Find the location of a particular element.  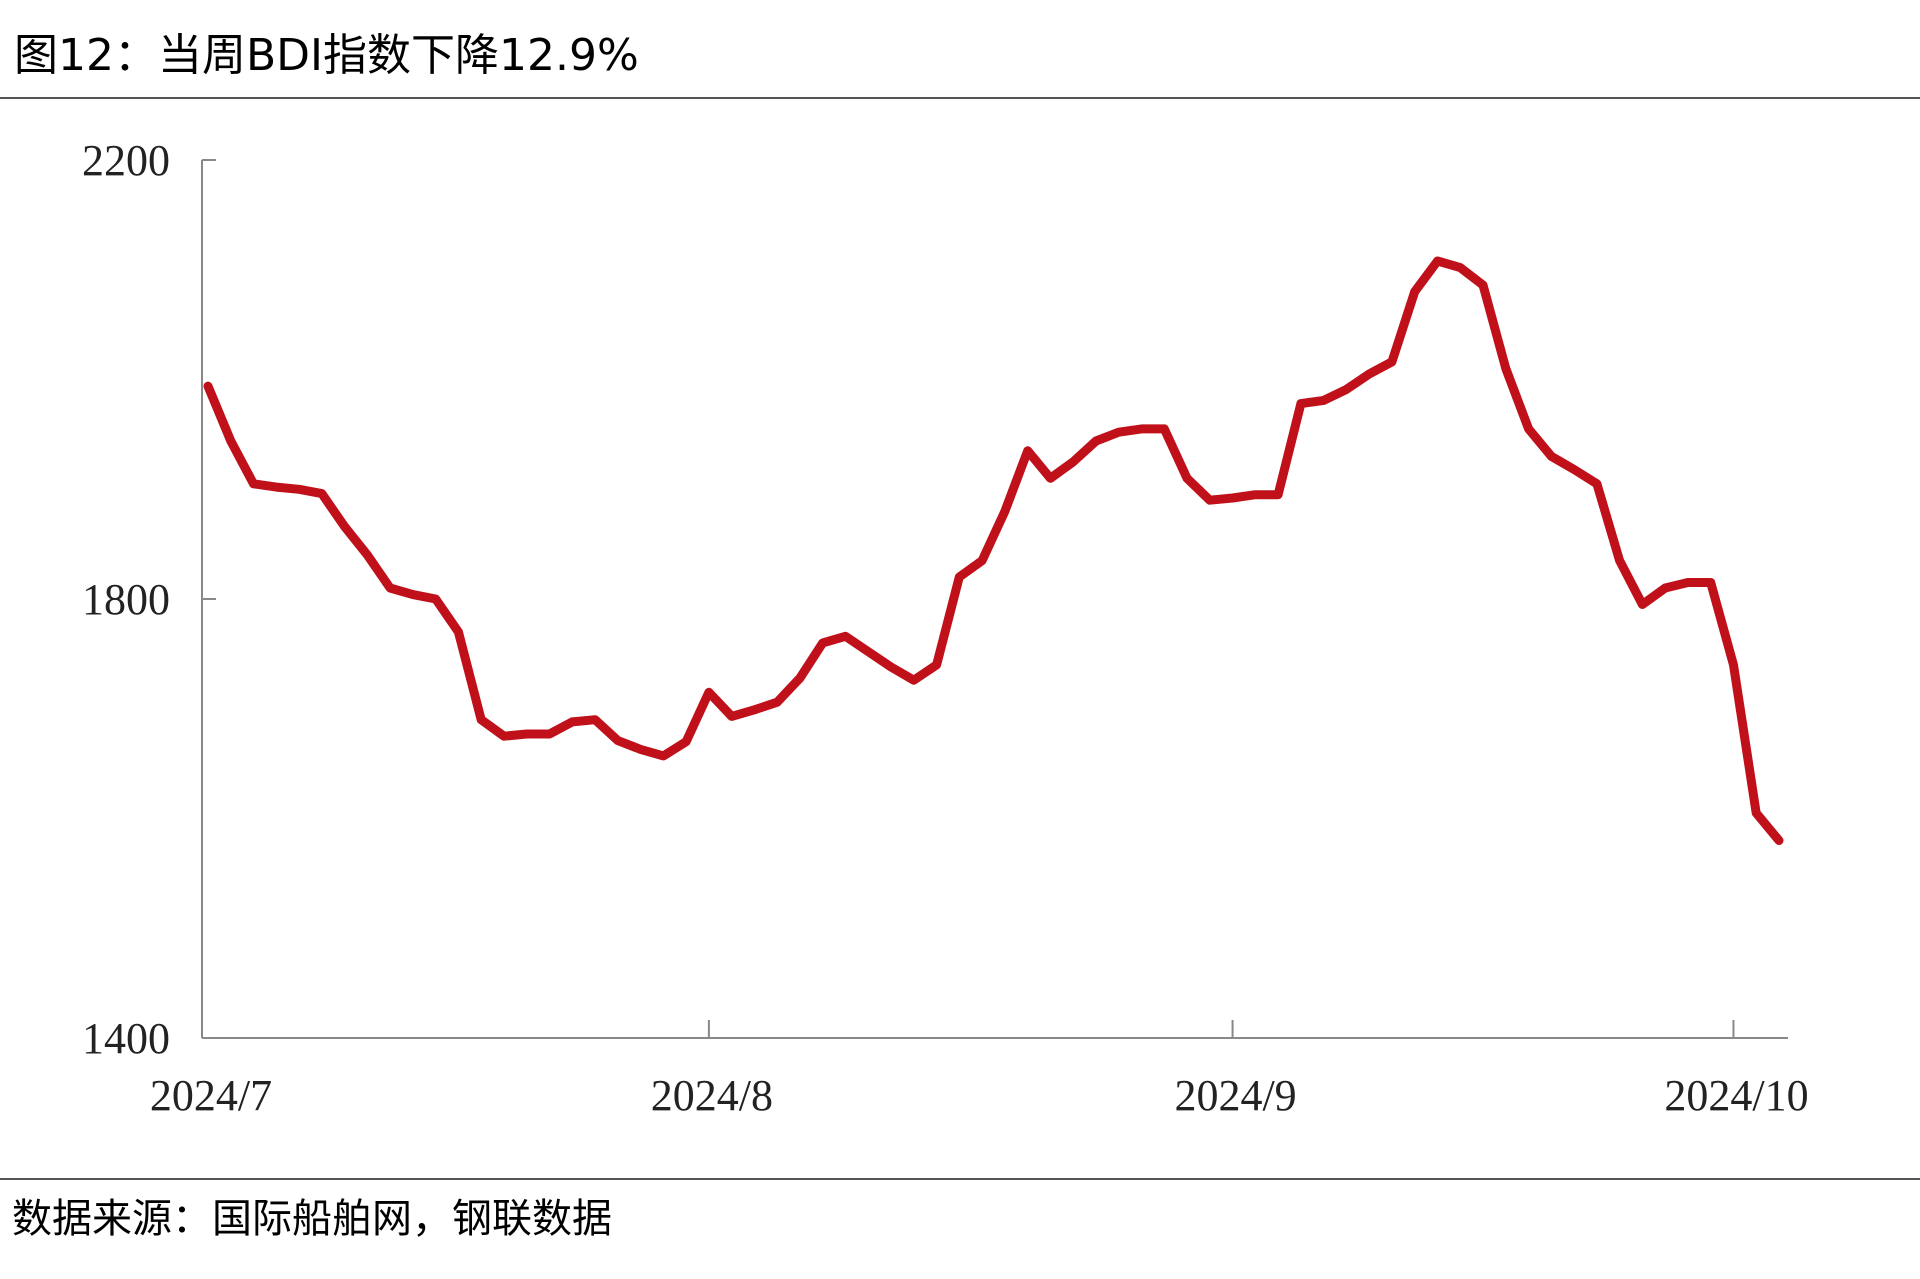

source-note: 数据来源：国际船舶网，钢联数据 is located at coordinates (312, 1219).